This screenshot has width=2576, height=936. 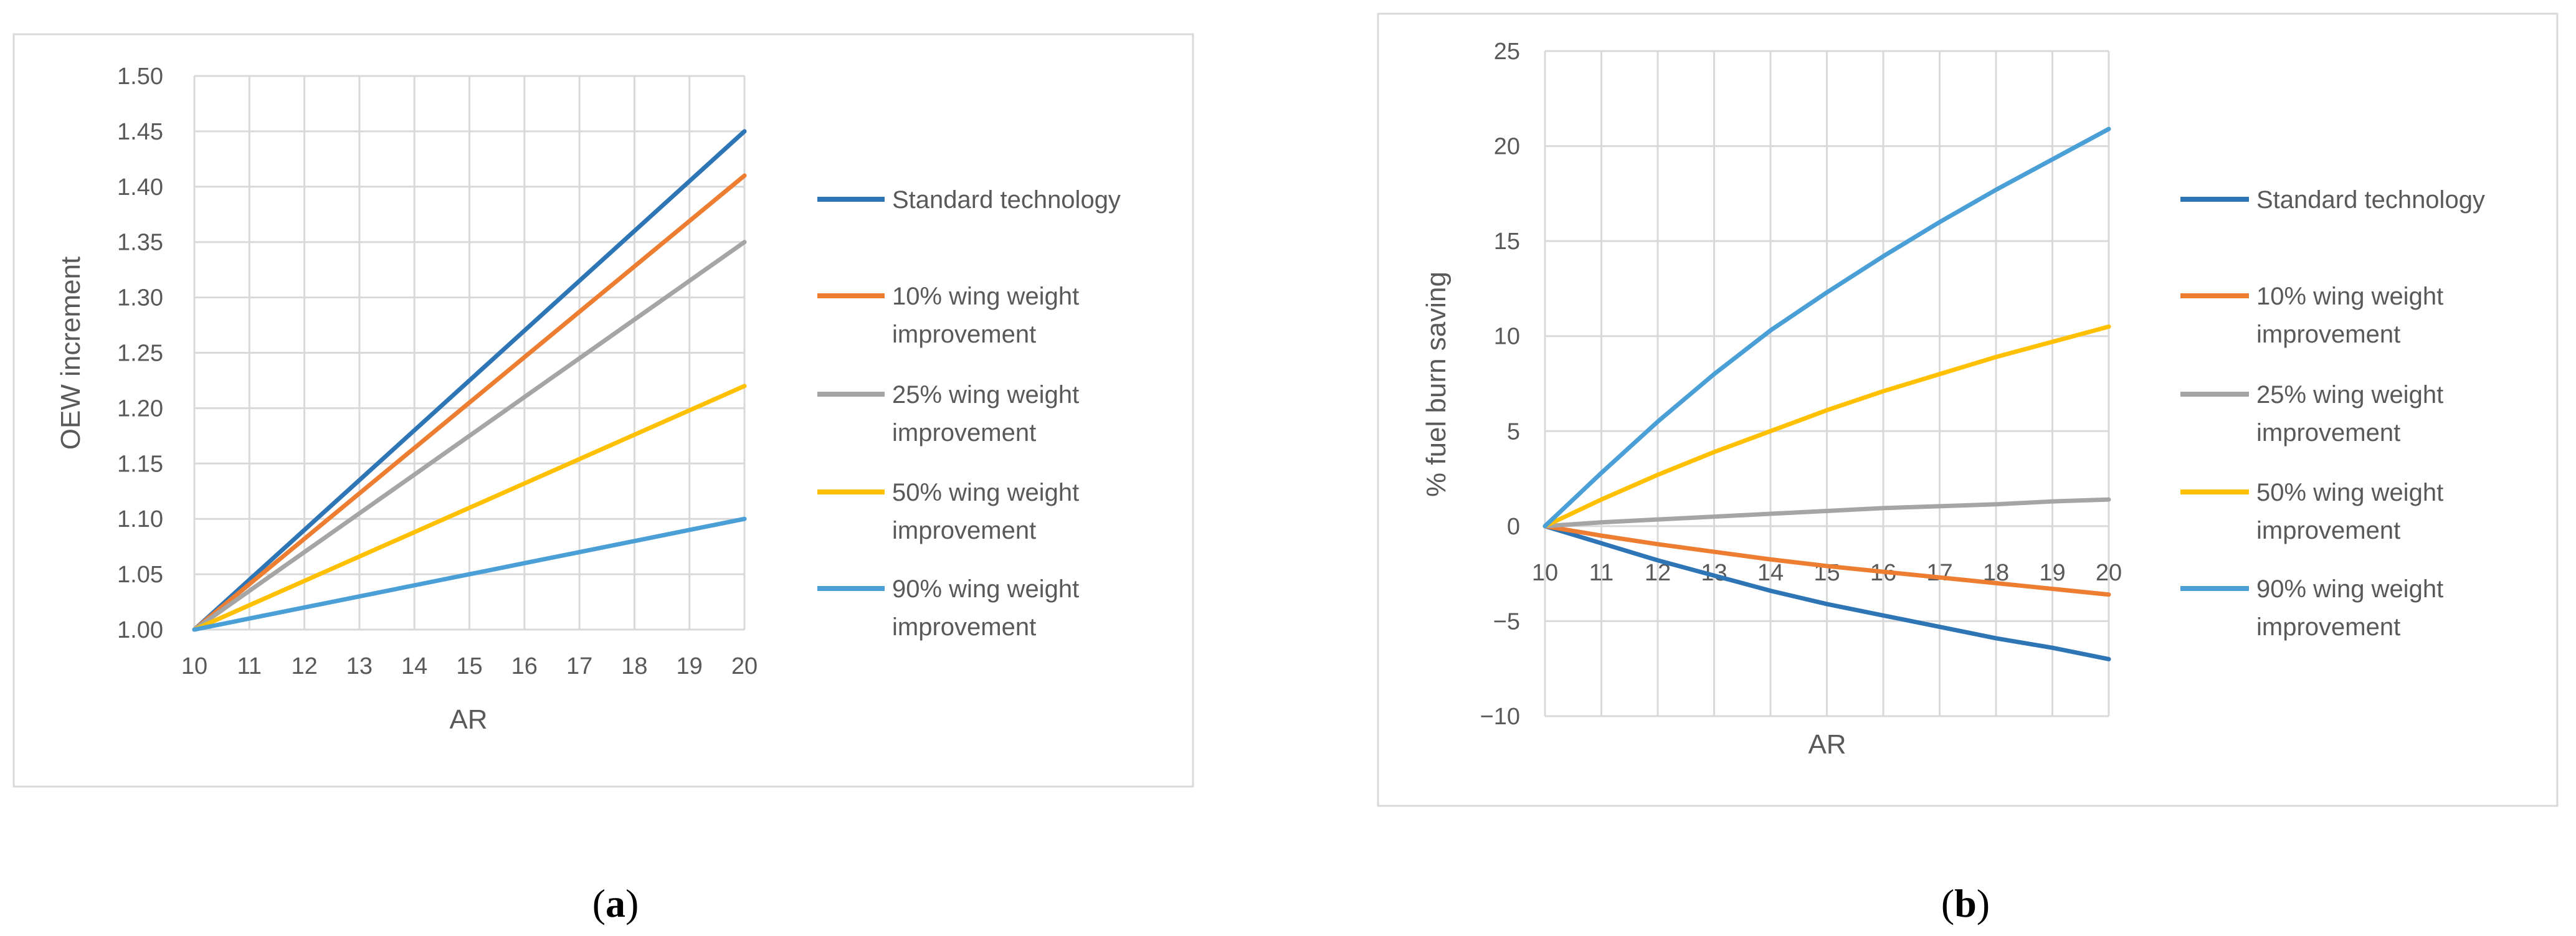 I want to click on y-tick-label: 25, so click(x=1507, y=52).